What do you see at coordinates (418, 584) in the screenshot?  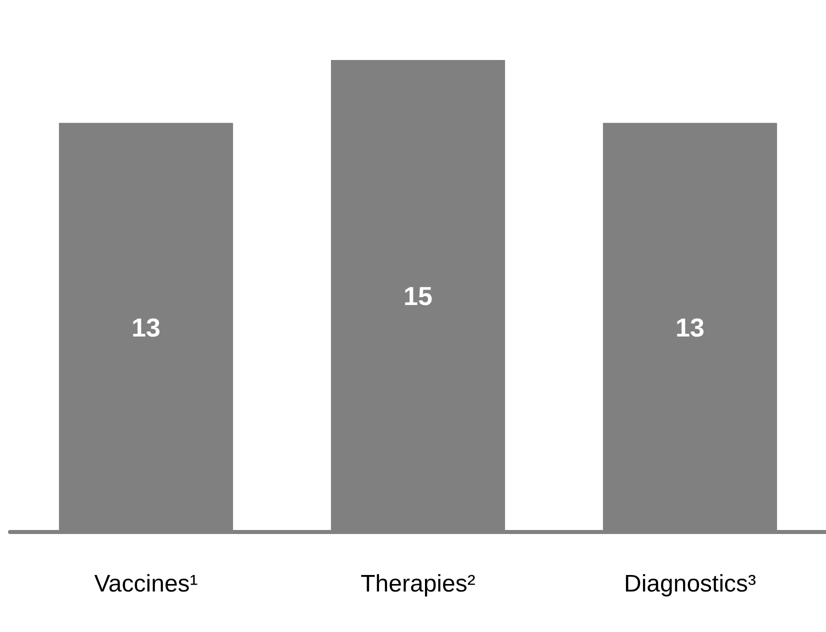 I see `x-tick-label: Therapies²` at bounding box center [418, 584].